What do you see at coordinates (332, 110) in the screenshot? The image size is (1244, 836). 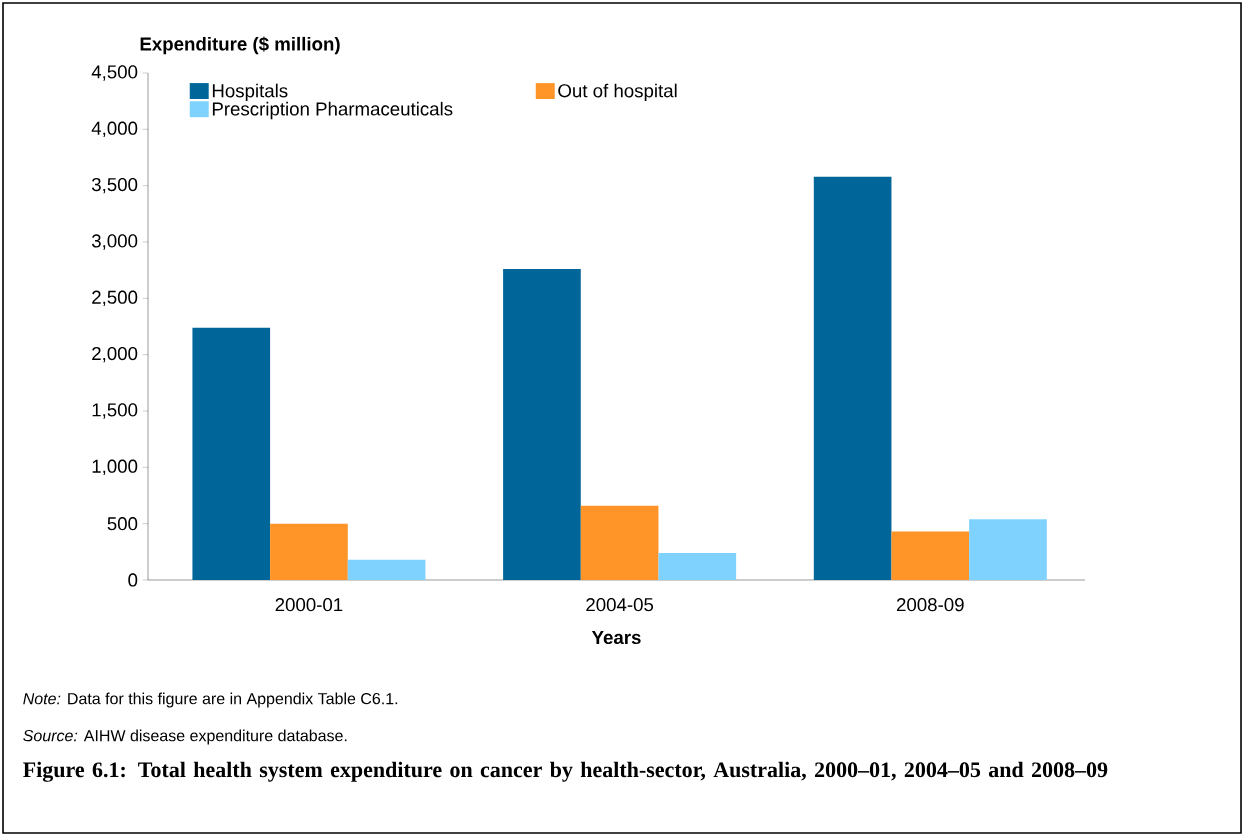 I see `legend-label: Prescription Pharmaceuticals` at bounding box center [332, 110].